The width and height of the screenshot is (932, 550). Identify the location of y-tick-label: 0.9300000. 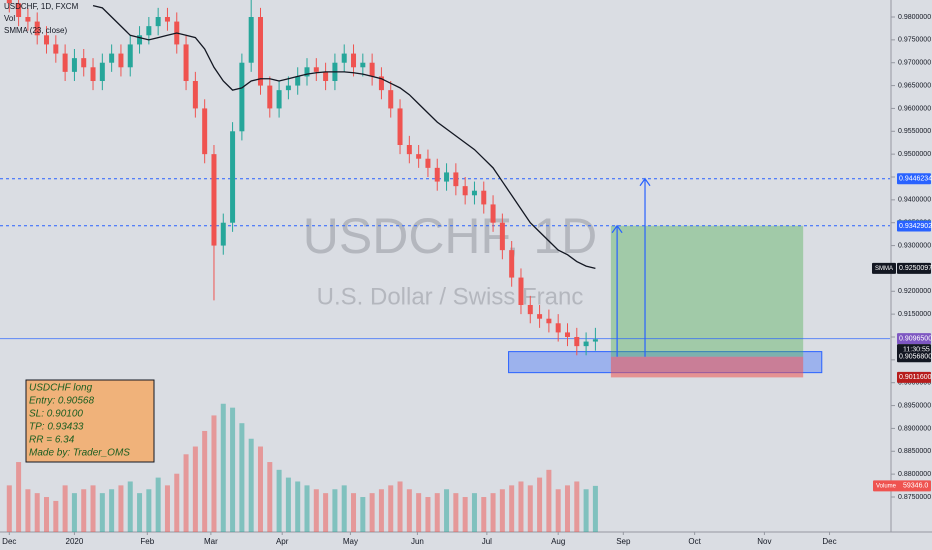
(914, 245).